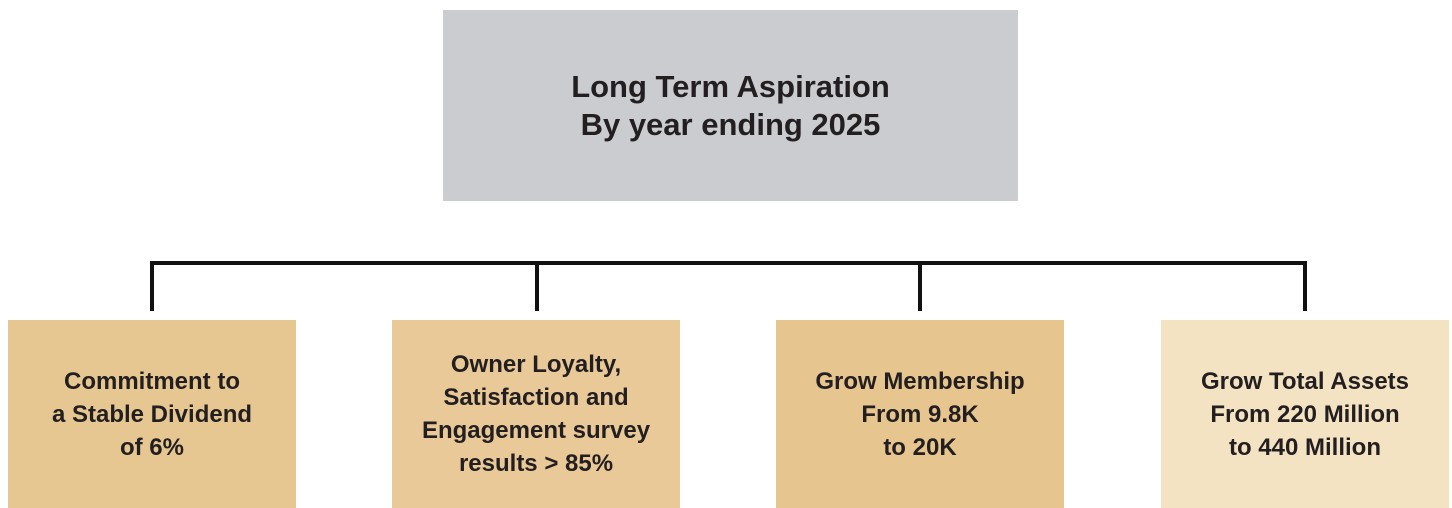  What do you see at coordinates (536, 397) in the screenshot?
I see `goal-line: Satisfaction and` at bounding box center [536, 397].